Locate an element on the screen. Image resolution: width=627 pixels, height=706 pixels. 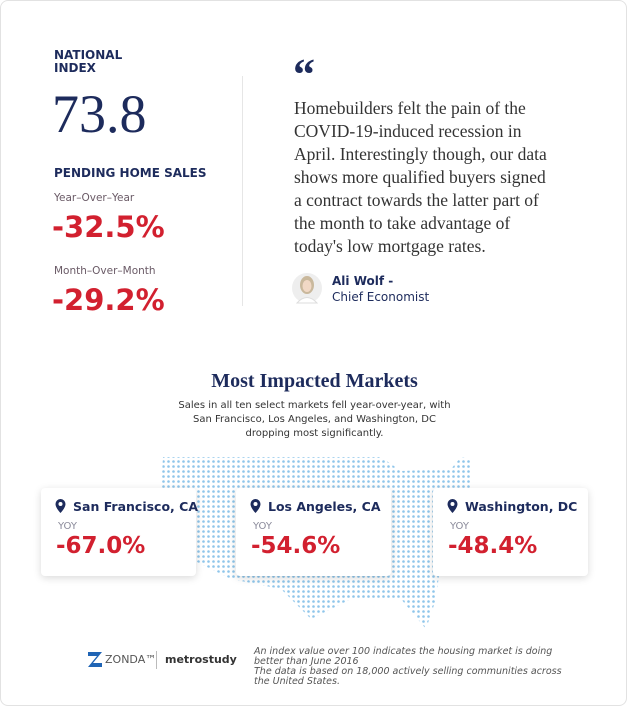
divider is located at coordinates (242, 191).